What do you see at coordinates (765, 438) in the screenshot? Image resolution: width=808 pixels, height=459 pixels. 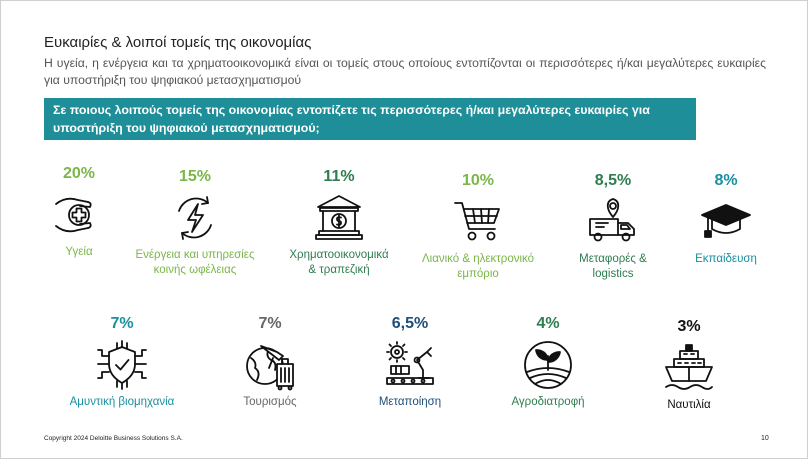 I see `page-number: 10` at bounding box center [765, 438].